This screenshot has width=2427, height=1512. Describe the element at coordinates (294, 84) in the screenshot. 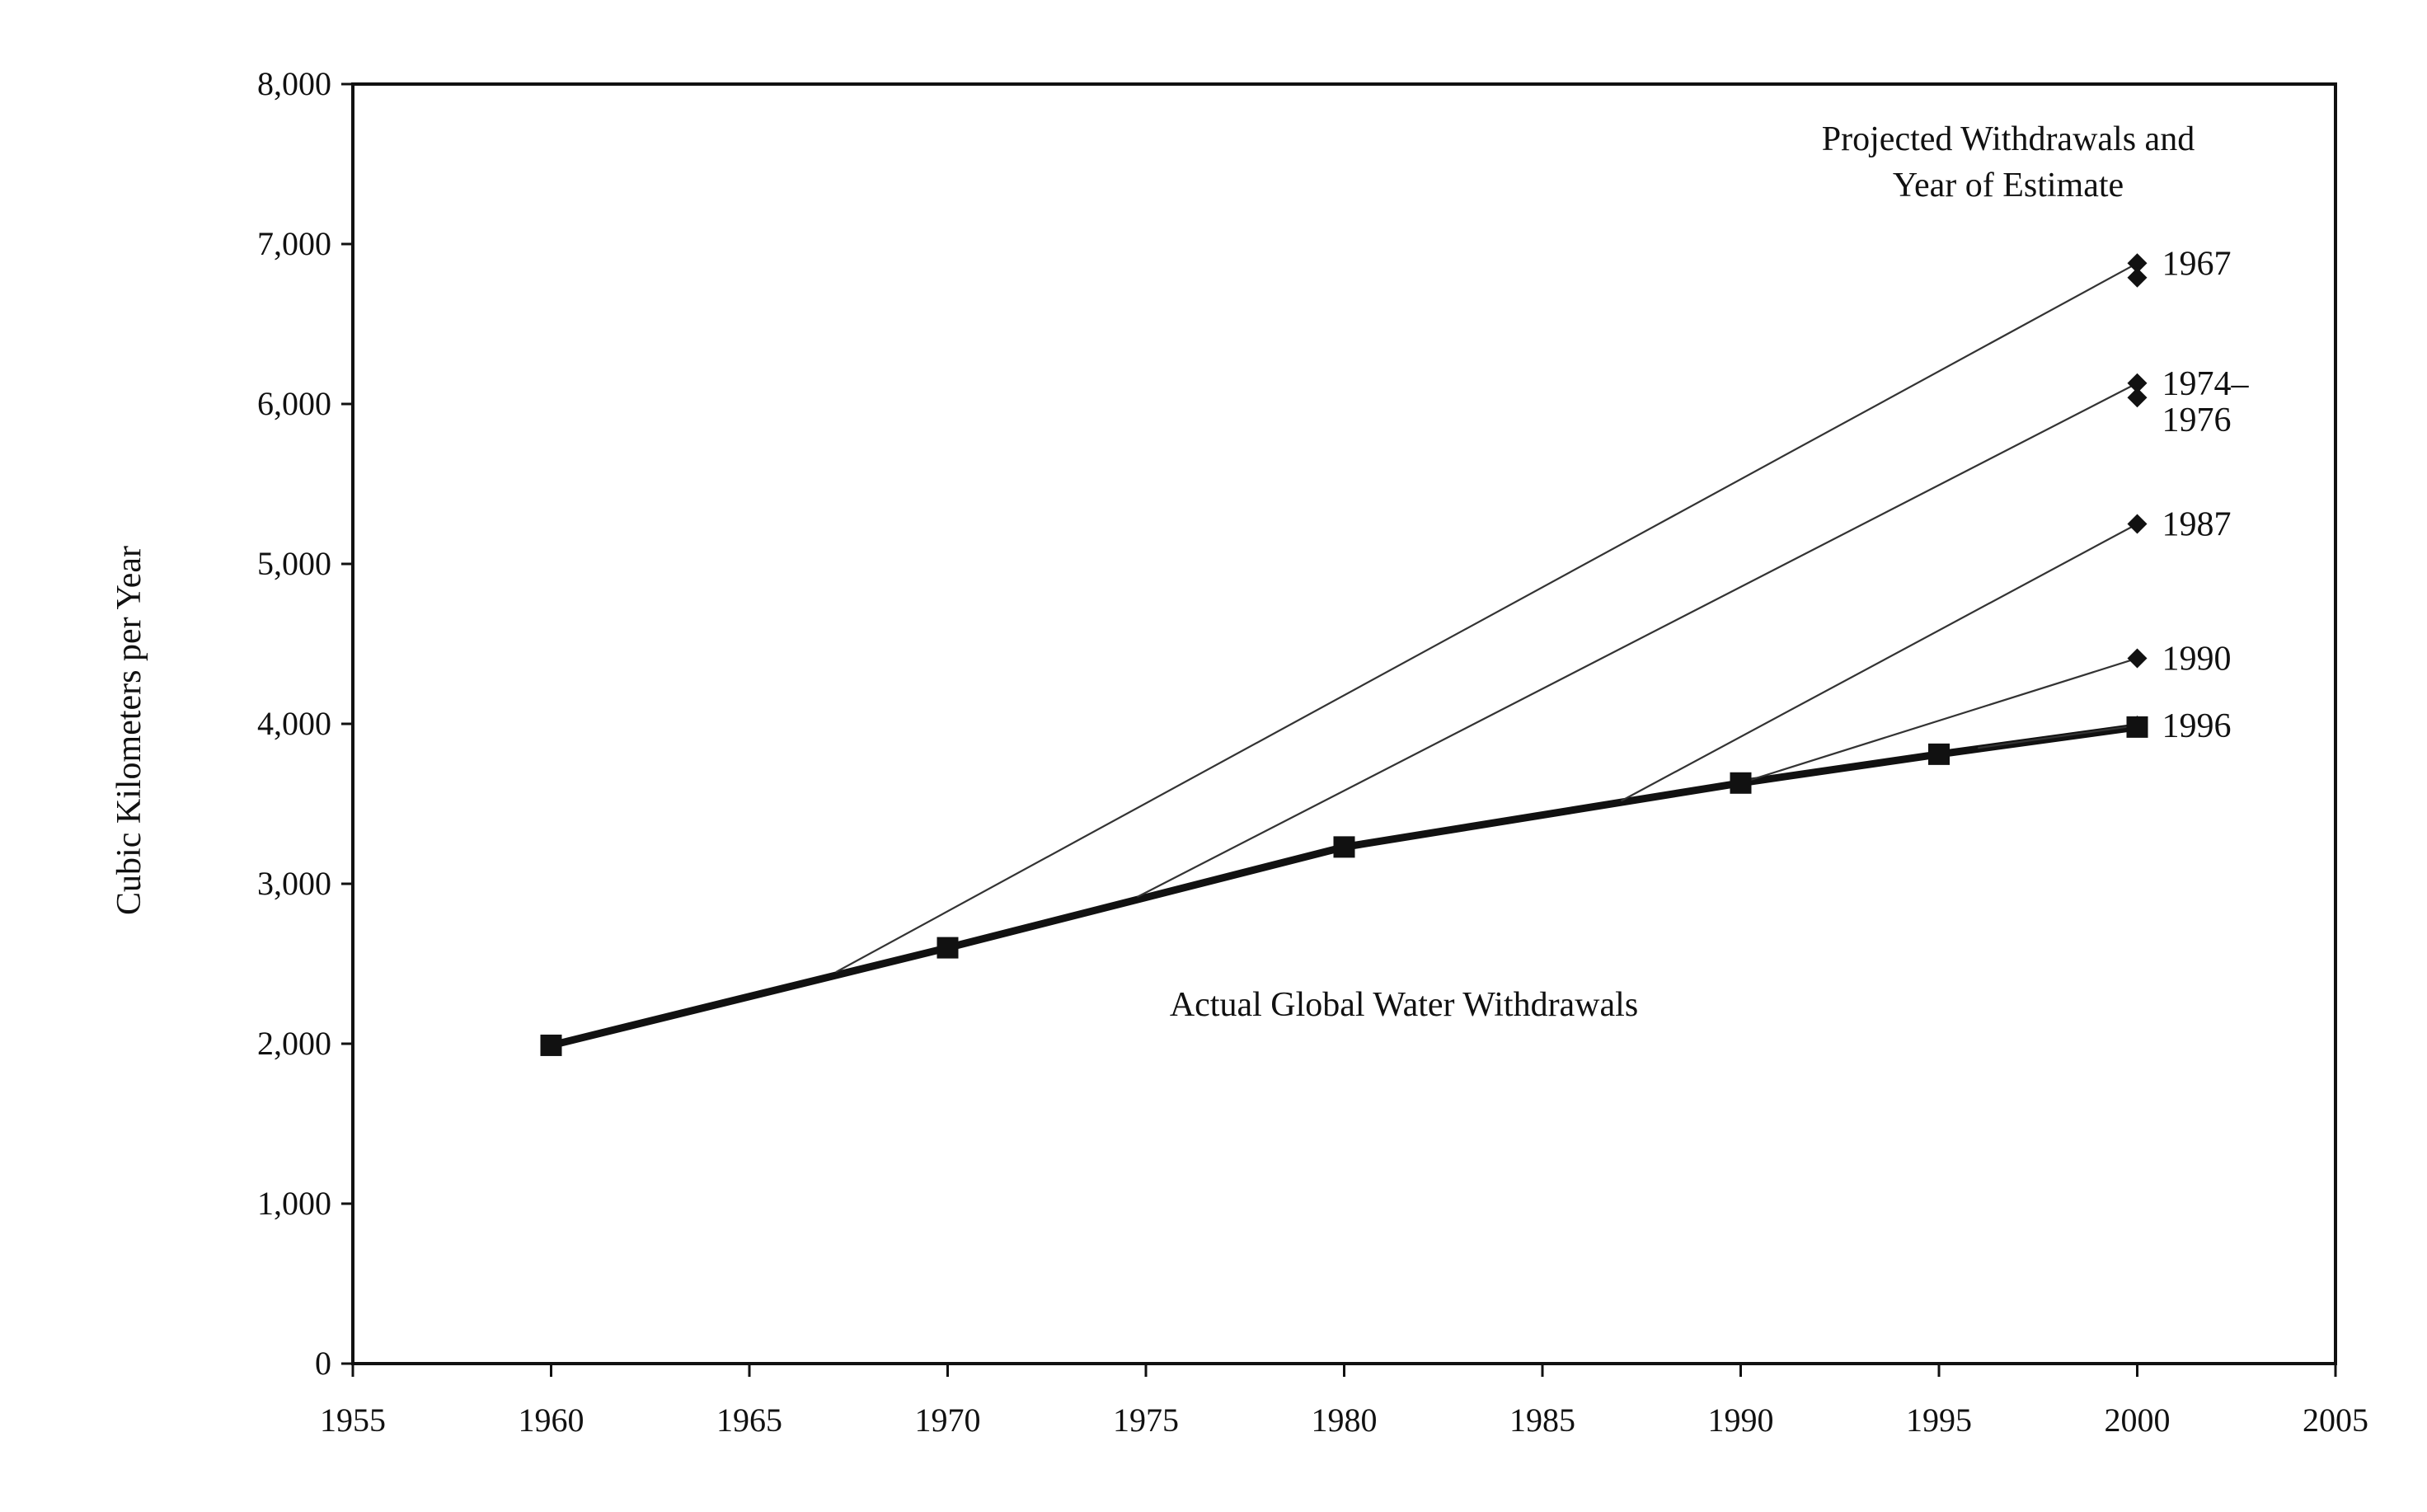

I see `y-tick-label-8000: 8,000` at that location.